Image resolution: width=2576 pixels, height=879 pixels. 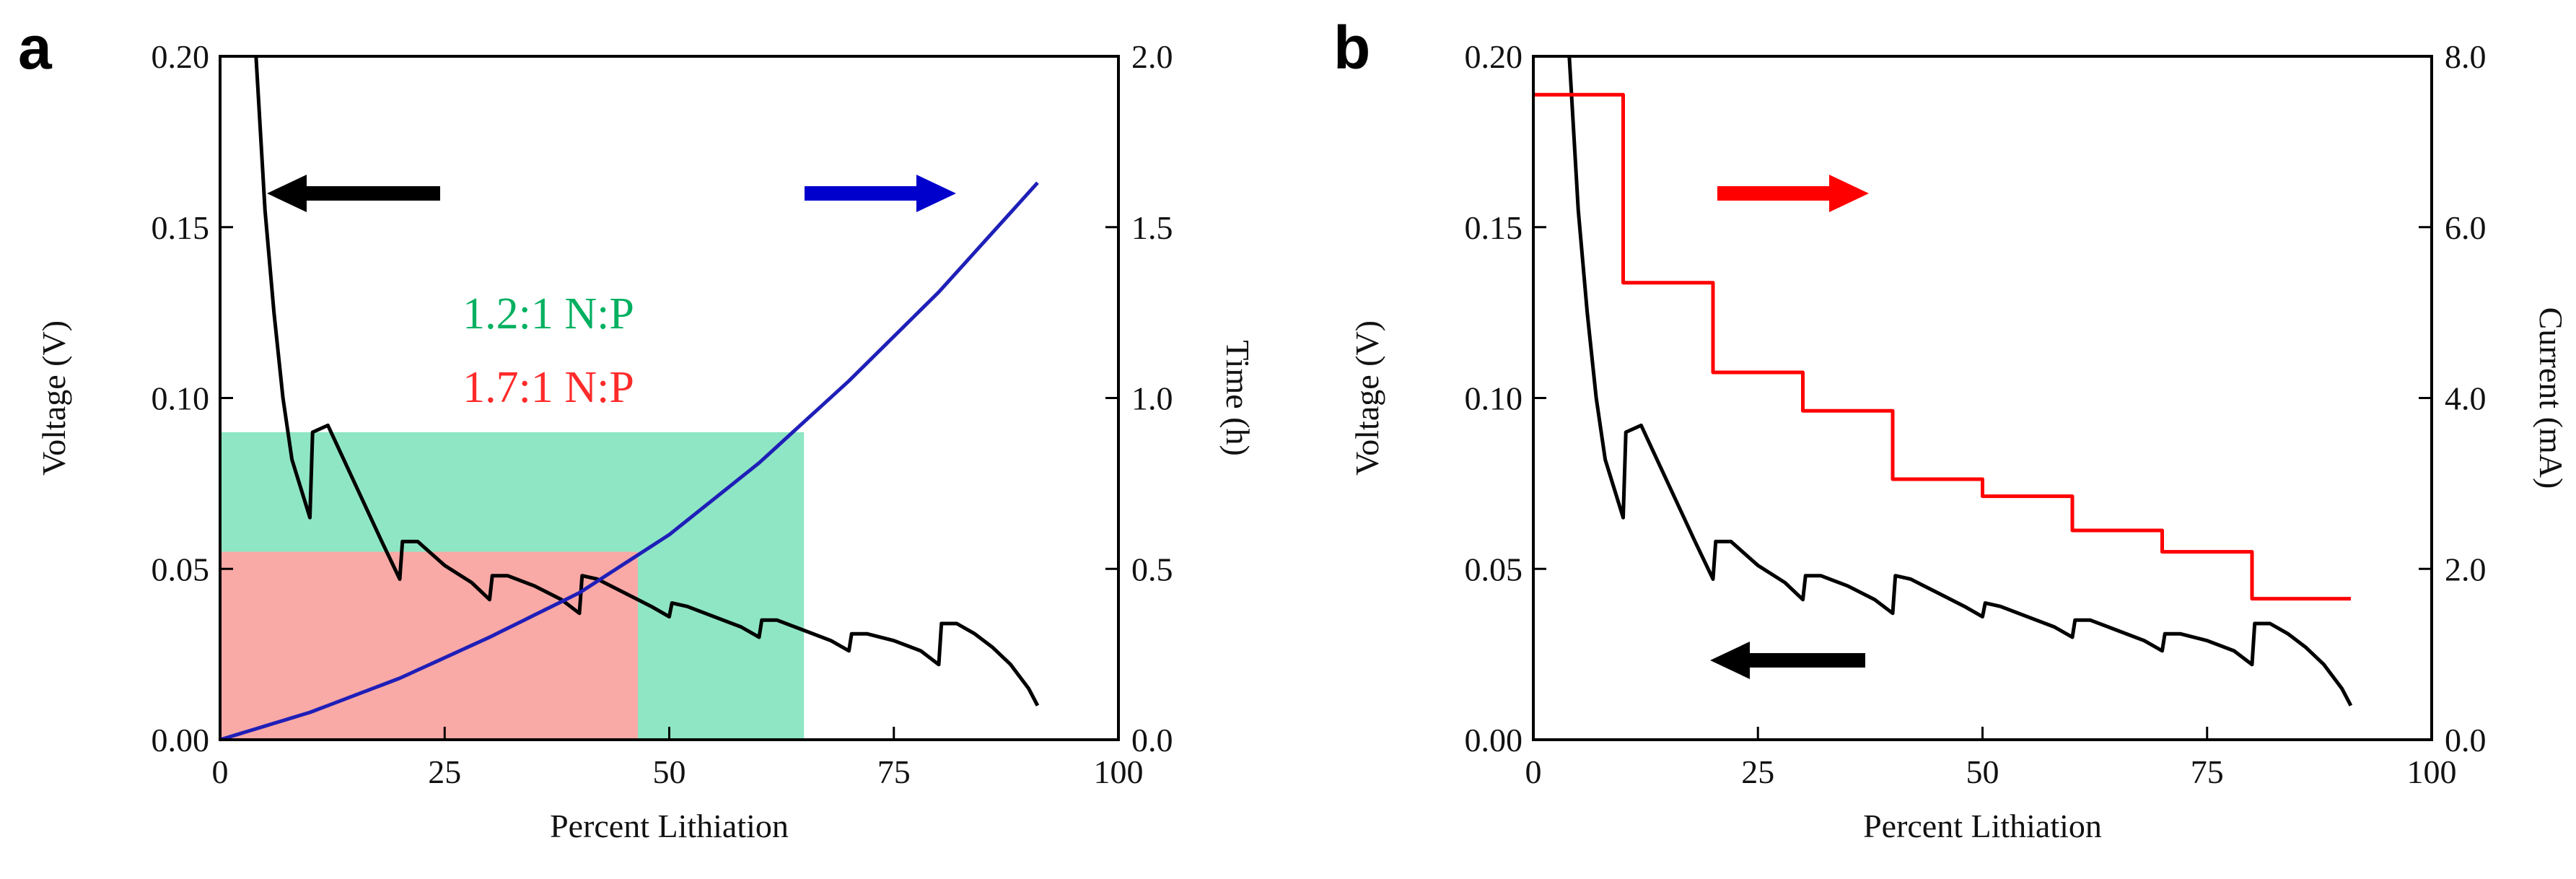 I want to click on y-right-tick-label: 8.0, so click(x=2466, y=56).